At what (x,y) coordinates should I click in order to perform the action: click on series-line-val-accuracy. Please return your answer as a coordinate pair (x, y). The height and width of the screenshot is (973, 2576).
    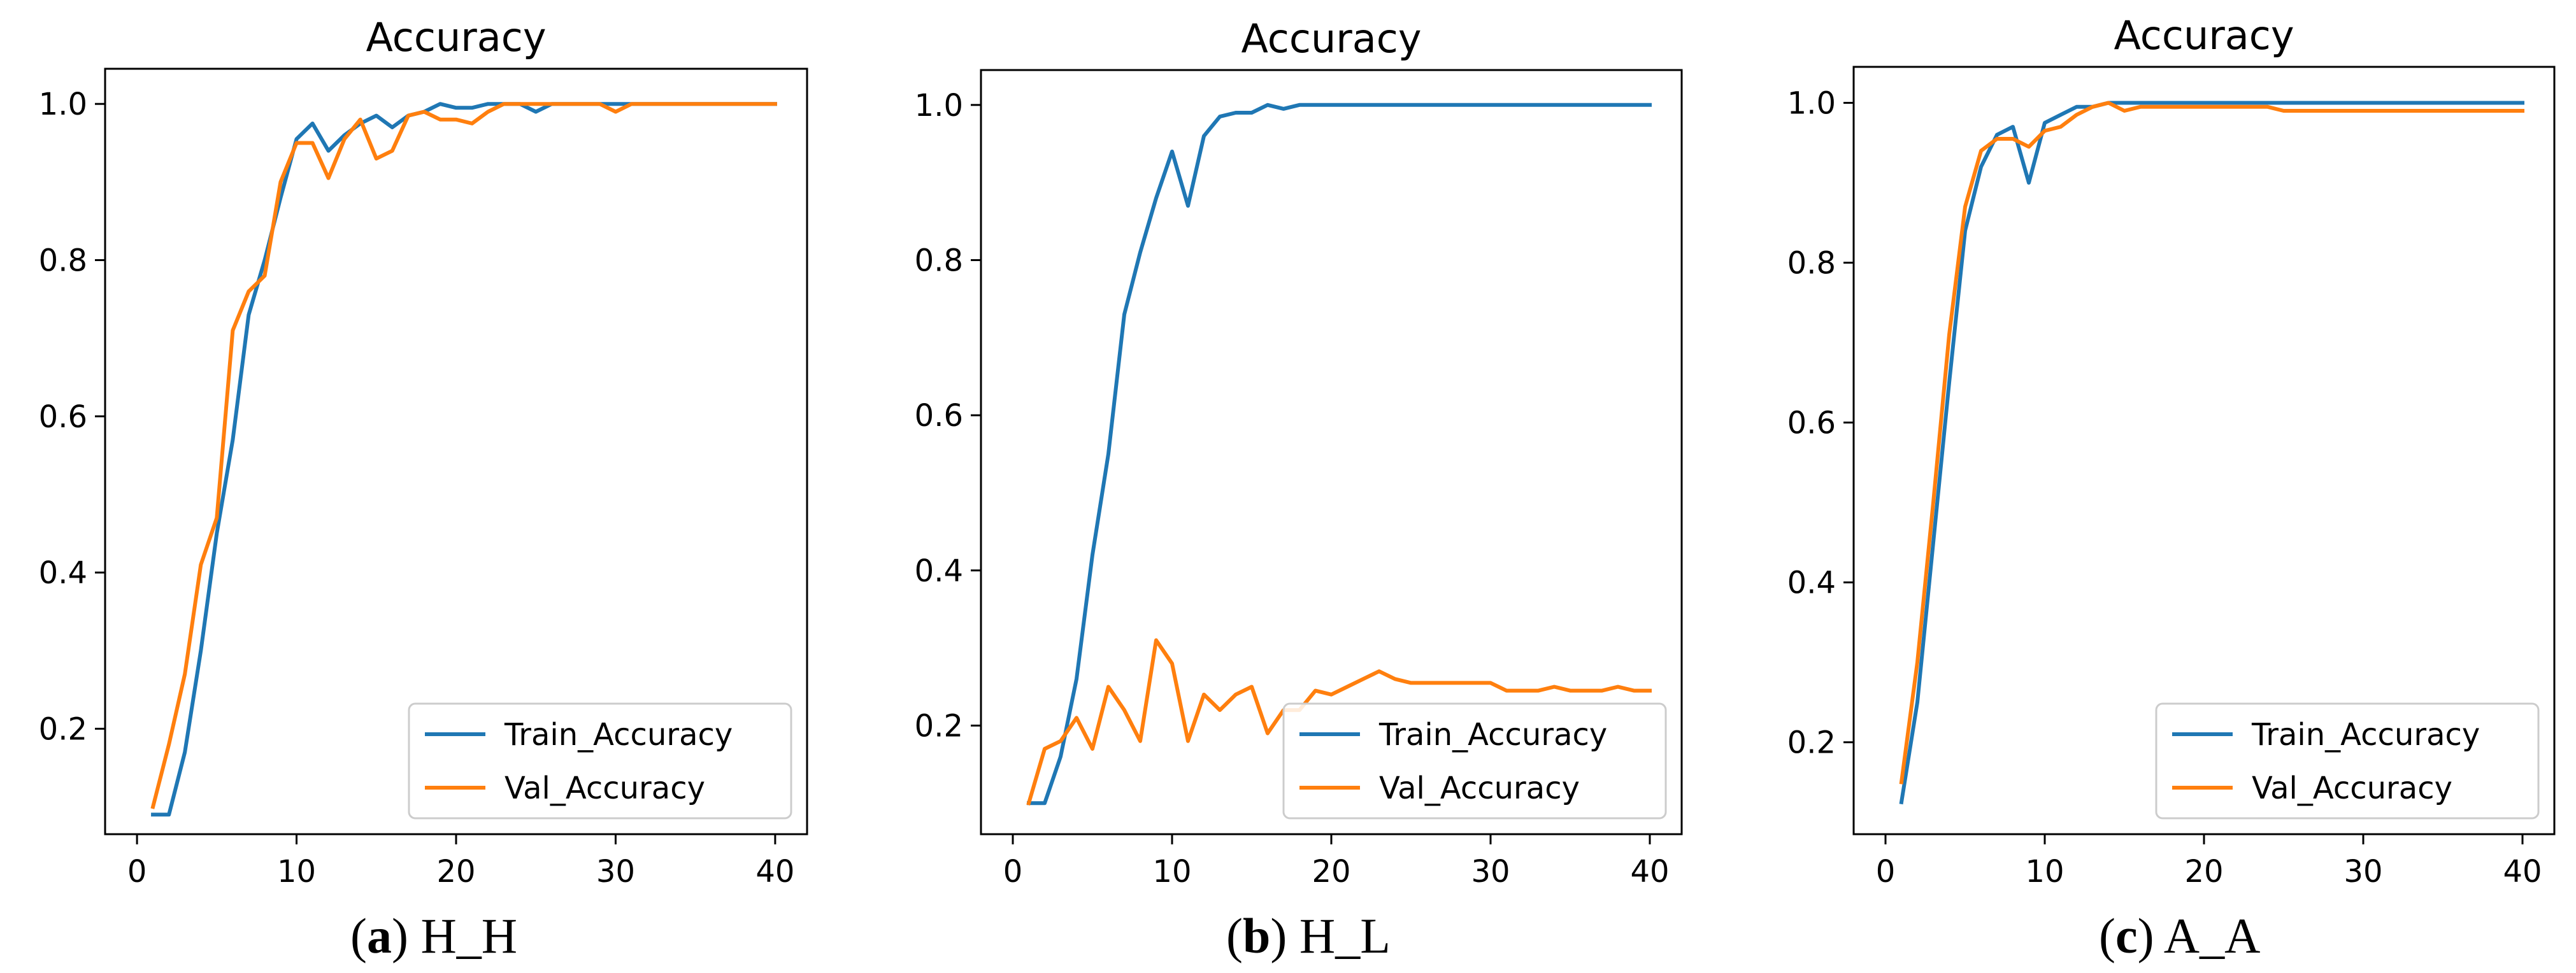
    Looking at the image, I should click on (1339, 722).